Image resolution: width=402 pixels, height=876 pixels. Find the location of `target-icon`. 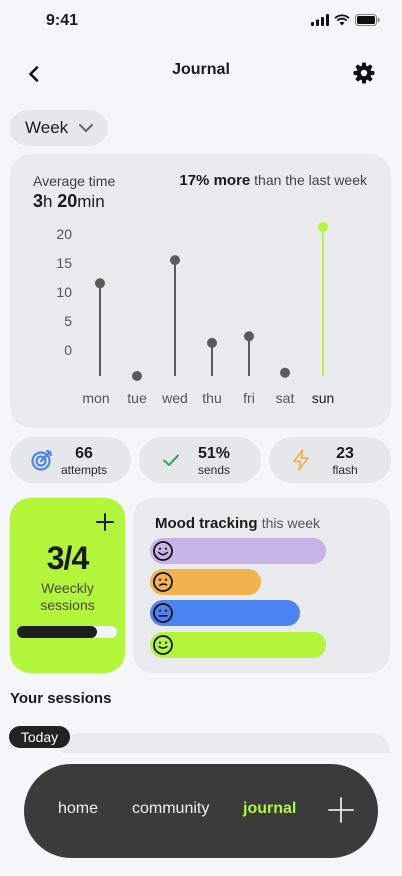

target-icon is located at coordinates (42, 460).